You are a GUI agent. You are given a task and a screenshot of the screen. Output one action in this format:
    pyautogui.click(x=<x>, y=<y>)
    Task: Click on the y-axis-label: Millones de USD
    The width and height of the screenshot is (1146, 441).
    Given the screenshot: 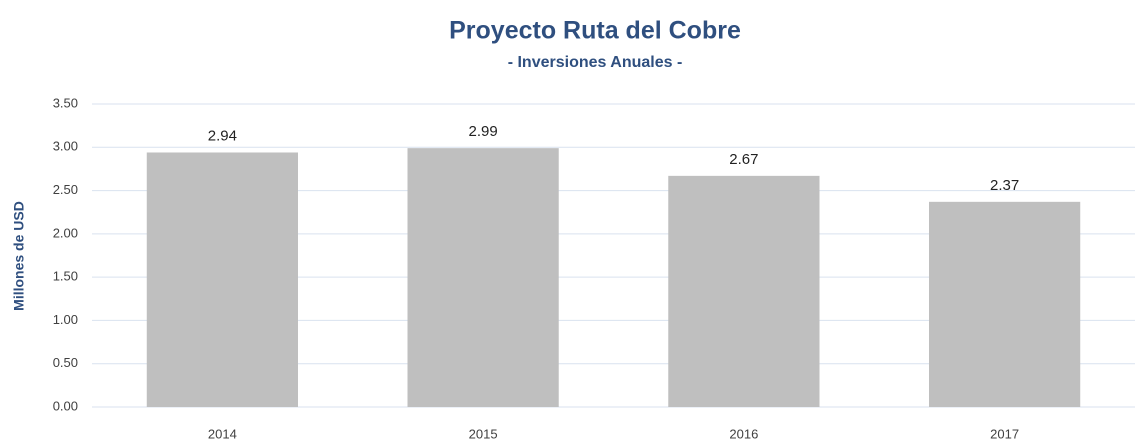 What is the action you would take?
    pyautogui.click(x=19, y=256)
    